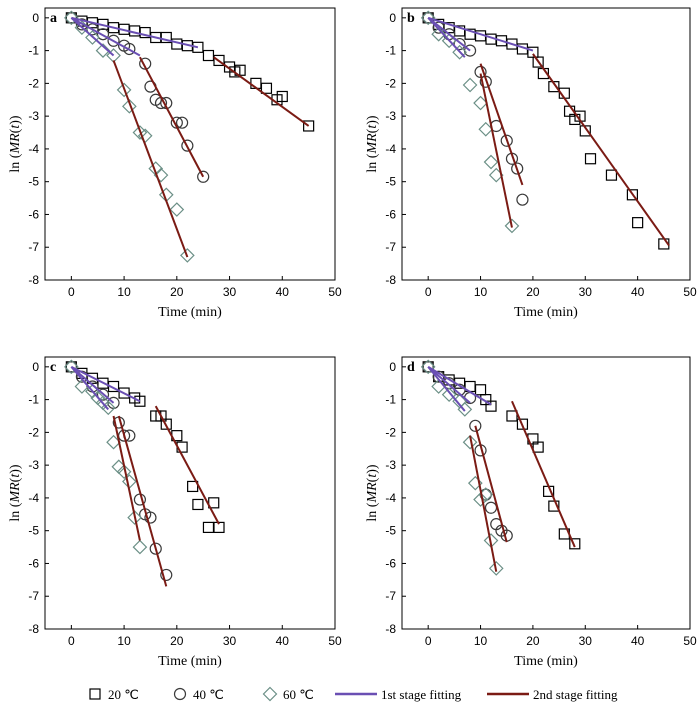  Describe the element at coordinates (390, 563) in the screenshot. I see `y-tick-label: -6` at that location.